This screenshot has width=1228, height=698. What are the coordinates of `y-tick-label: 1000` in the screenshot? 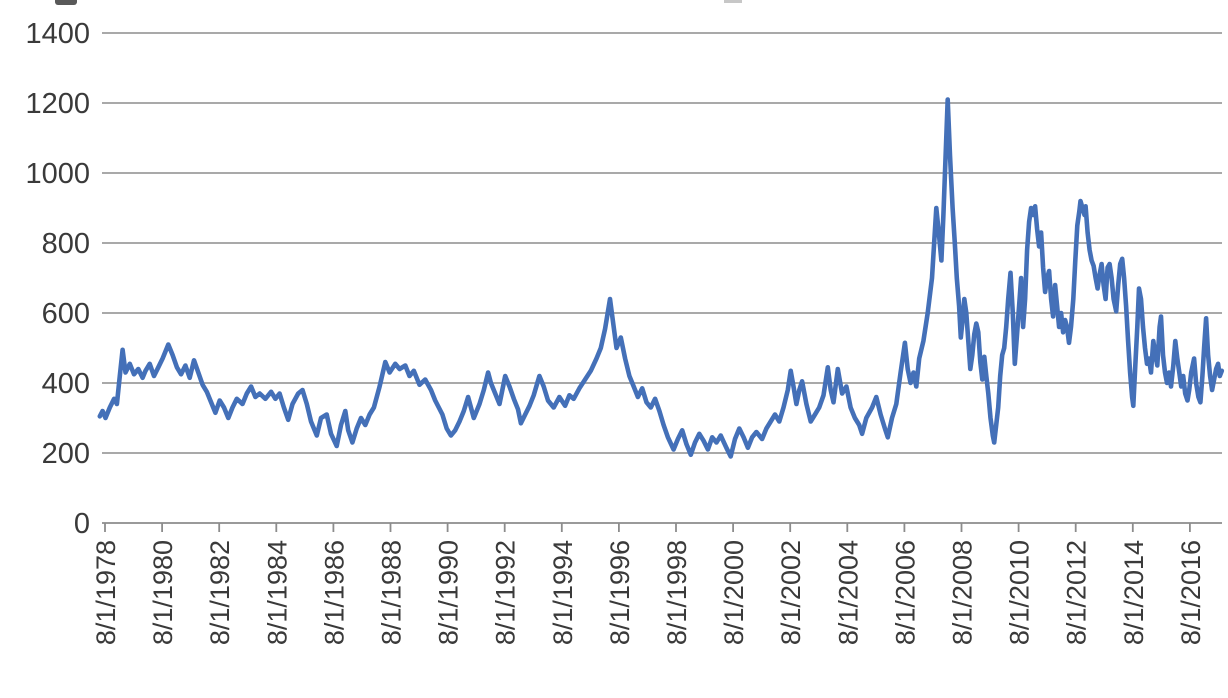 It's located at (57, 174).